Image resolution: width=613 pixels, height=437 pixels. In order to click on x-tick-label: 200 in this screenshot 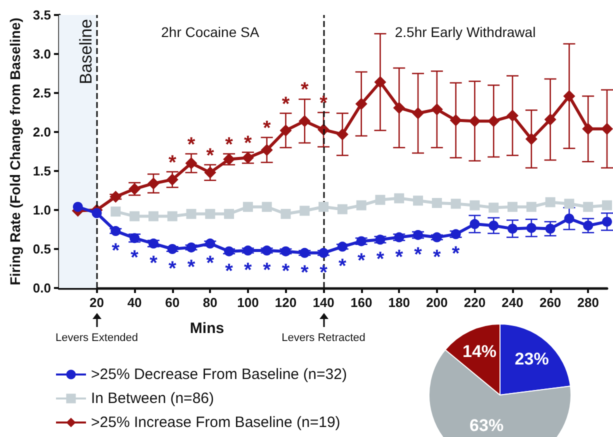, I will do `click(437, 302)`.